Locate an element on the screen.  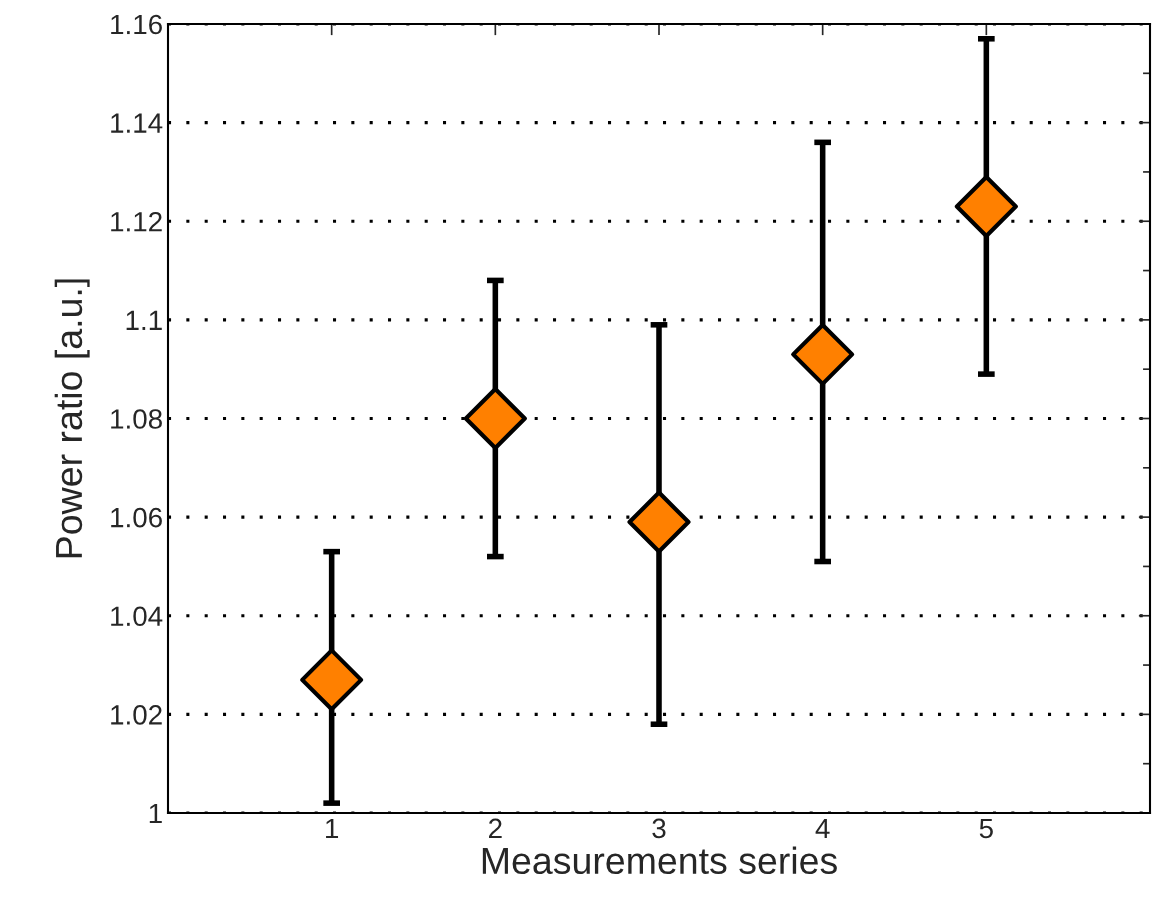
y-tick-label: 1 is located at coordinates (155, 813).